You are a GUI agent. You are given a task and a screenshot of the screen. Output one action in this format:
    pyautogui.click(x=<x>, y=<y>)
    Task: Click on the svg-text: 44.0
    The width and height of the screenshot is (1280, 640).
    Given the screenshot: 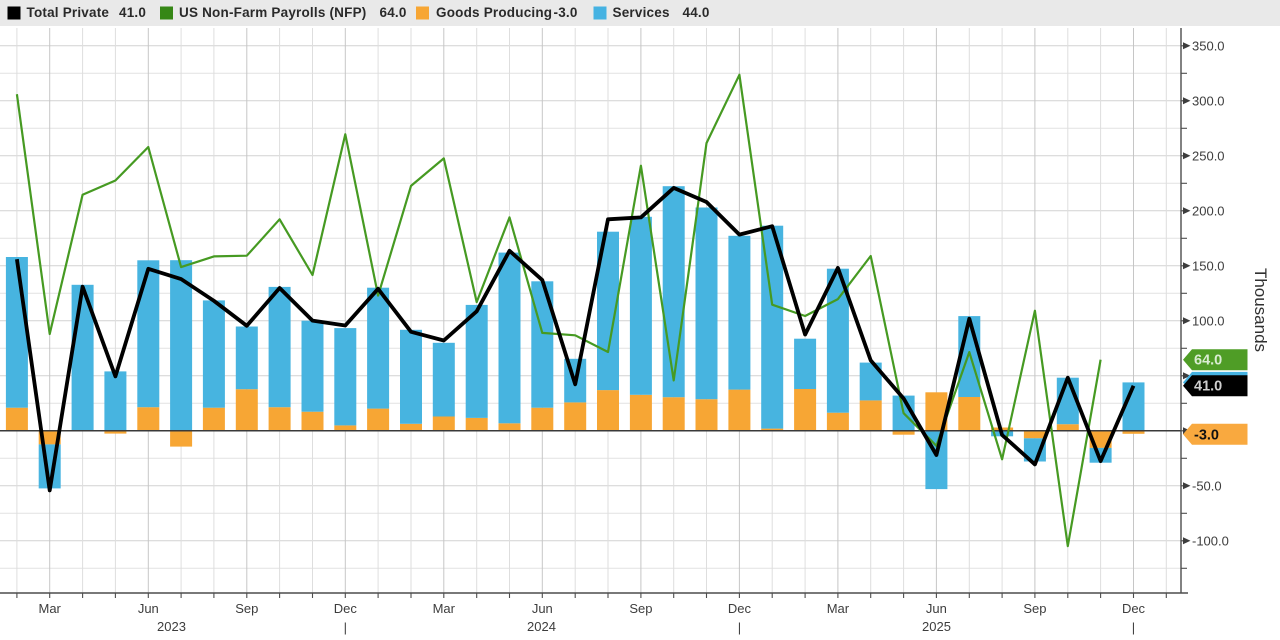 What is the action you would take?
    pyautogui.click(x=696, y=12)
    